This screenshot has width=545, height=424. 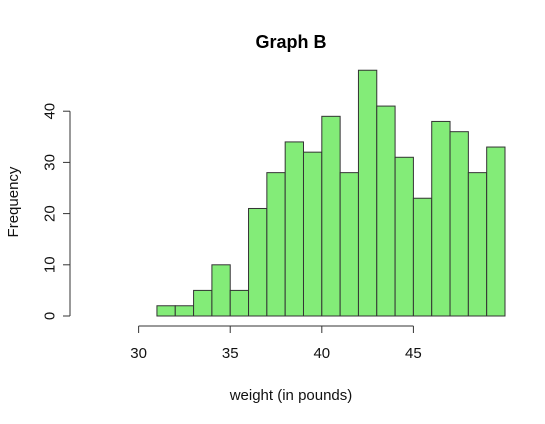 I want to click on x-tick-label: 45, so click(x=413, y=353).